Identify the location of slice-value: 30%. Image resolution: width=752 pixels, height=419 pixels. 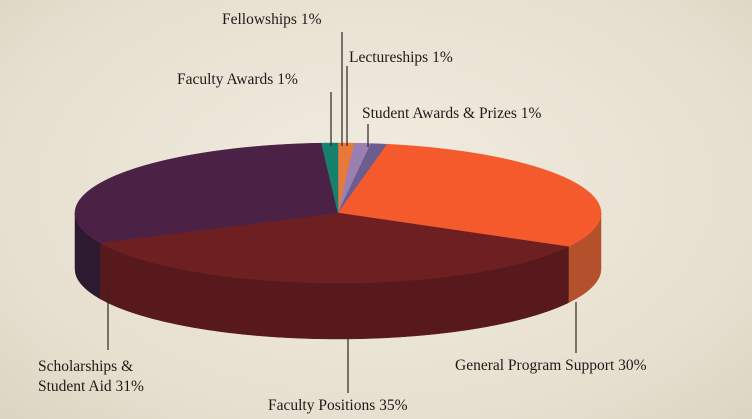
(632, 365).